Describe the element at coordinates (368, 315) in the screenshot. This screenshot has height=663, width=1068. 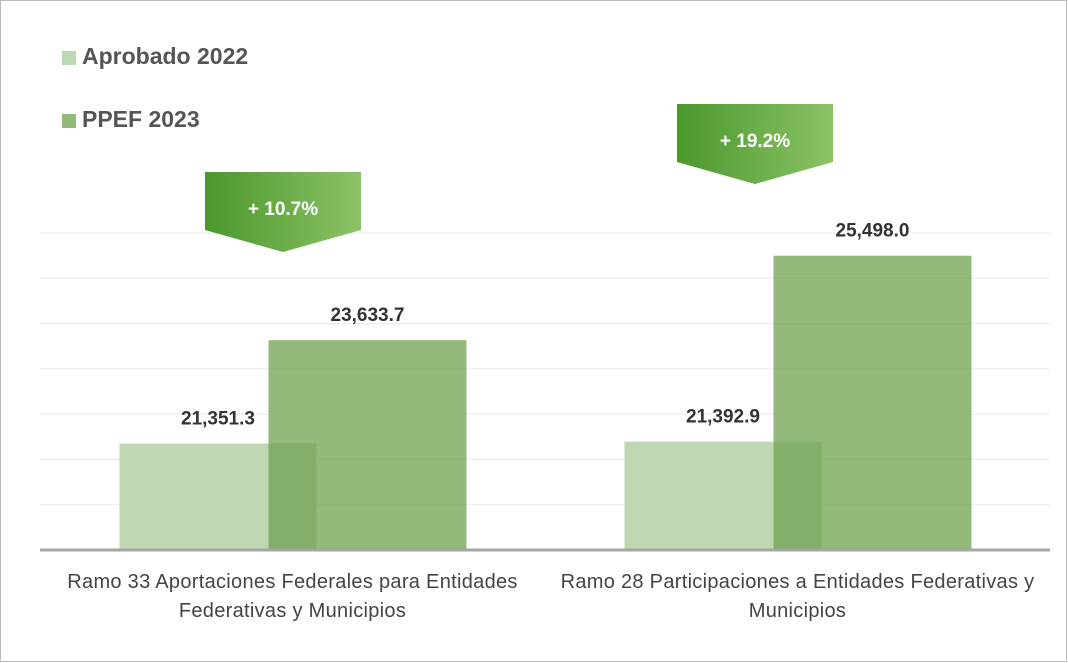
I see `value-label: 23,633.7` at that location.